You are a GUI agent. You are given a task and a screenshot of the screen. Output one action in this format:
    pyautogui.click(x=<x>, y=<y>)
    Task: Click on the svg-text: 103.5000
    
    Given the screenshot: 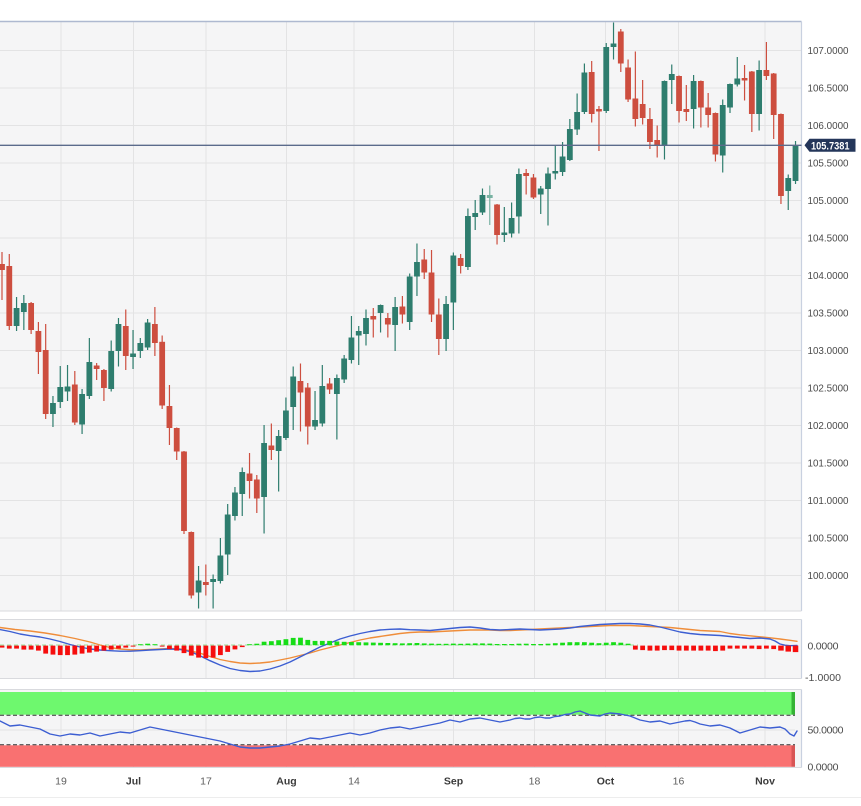 What is the action you would take?
    pyautogui.click(x=828, y=314)
    